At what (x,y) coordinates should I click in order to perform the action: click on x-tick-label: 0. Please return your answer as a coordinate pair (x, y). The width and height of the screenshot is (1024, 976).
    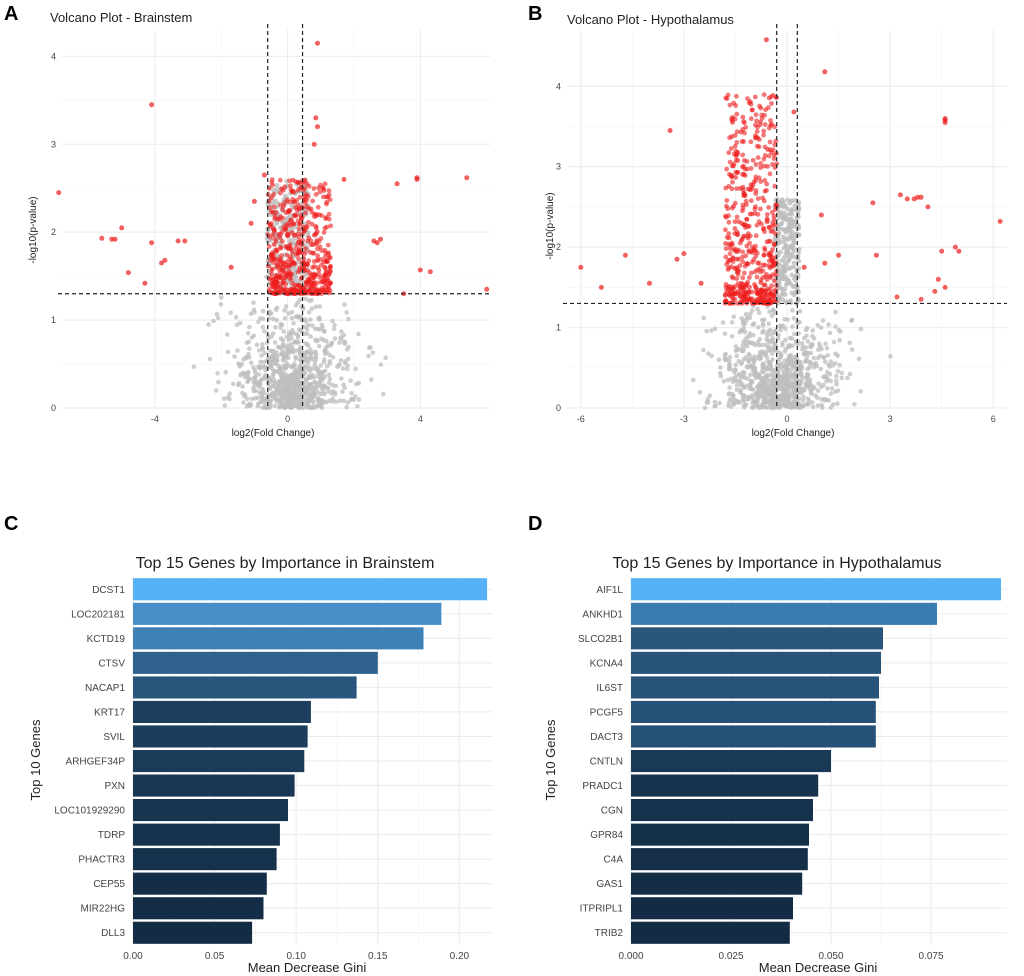
    Looking at the image, I should click on (287, 419).